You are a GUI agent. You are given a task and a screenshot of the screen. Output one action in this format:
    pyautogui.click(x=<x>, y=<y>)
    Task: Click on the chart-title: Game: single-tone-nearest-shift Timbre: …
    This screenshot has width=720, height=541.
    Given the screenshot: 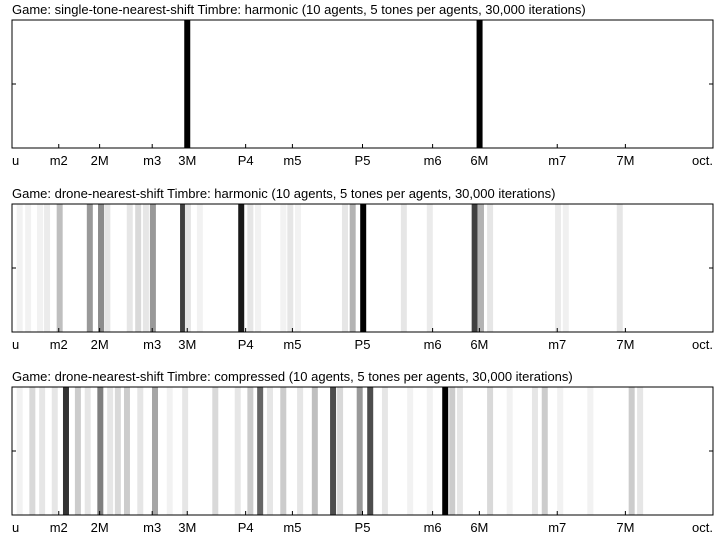 What is the action you would take?
    pyautogui.click(x=299, y=9)
    